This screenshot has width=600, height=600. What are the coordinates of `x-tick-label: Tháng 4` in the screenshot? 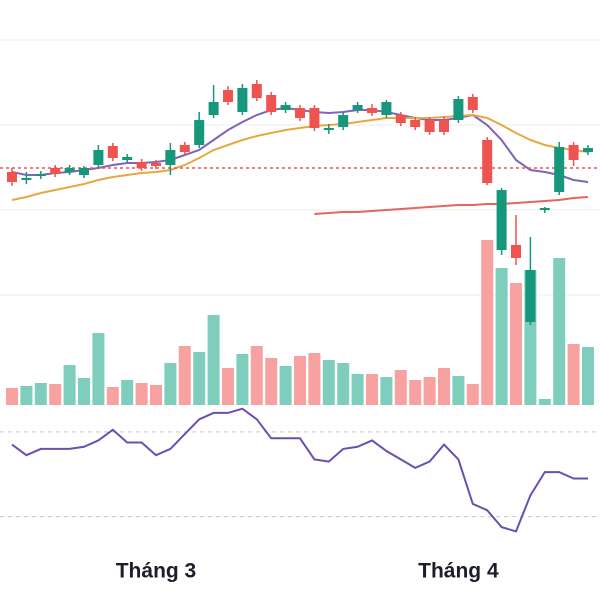 It's located at (458, 571).